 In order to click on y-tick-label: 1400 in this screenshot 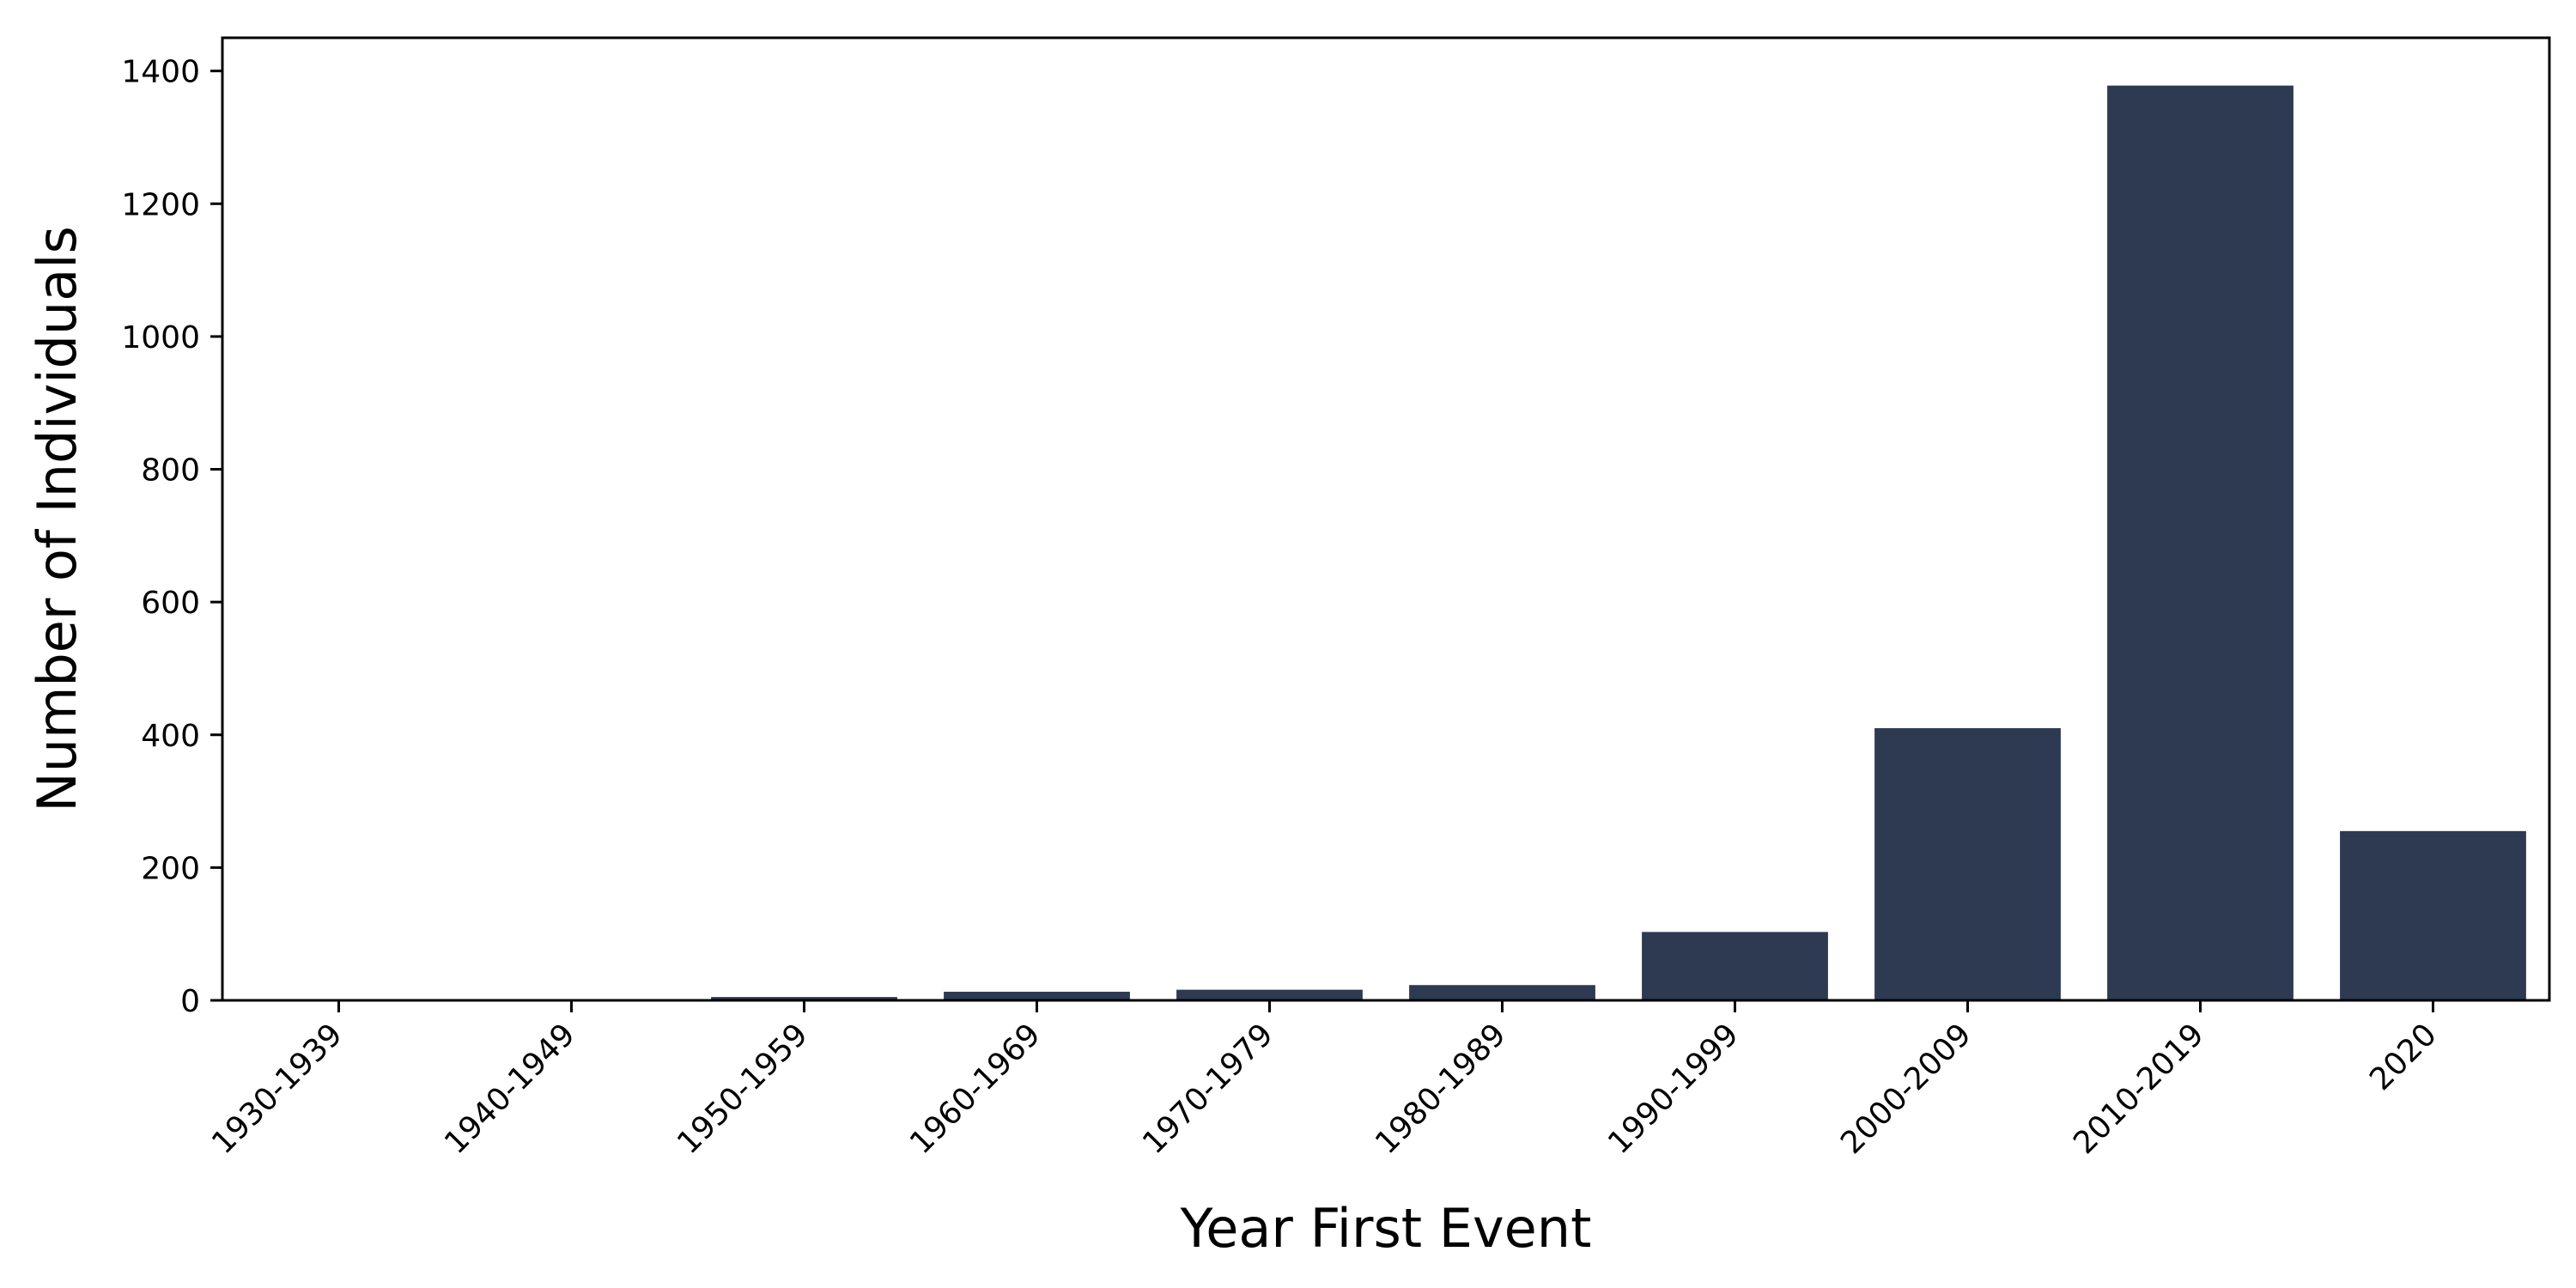, I will do `click(160, 72)`.